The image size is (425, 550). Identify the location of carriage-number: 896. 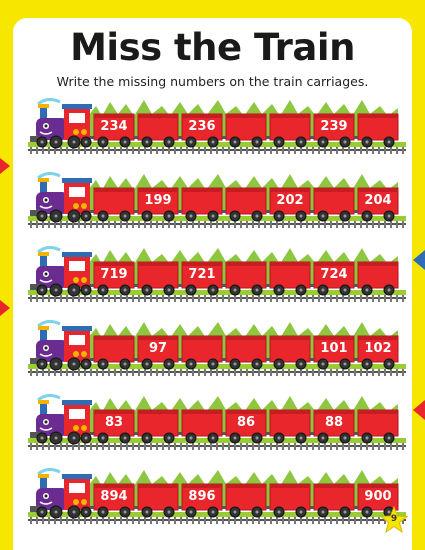
(202, 496).